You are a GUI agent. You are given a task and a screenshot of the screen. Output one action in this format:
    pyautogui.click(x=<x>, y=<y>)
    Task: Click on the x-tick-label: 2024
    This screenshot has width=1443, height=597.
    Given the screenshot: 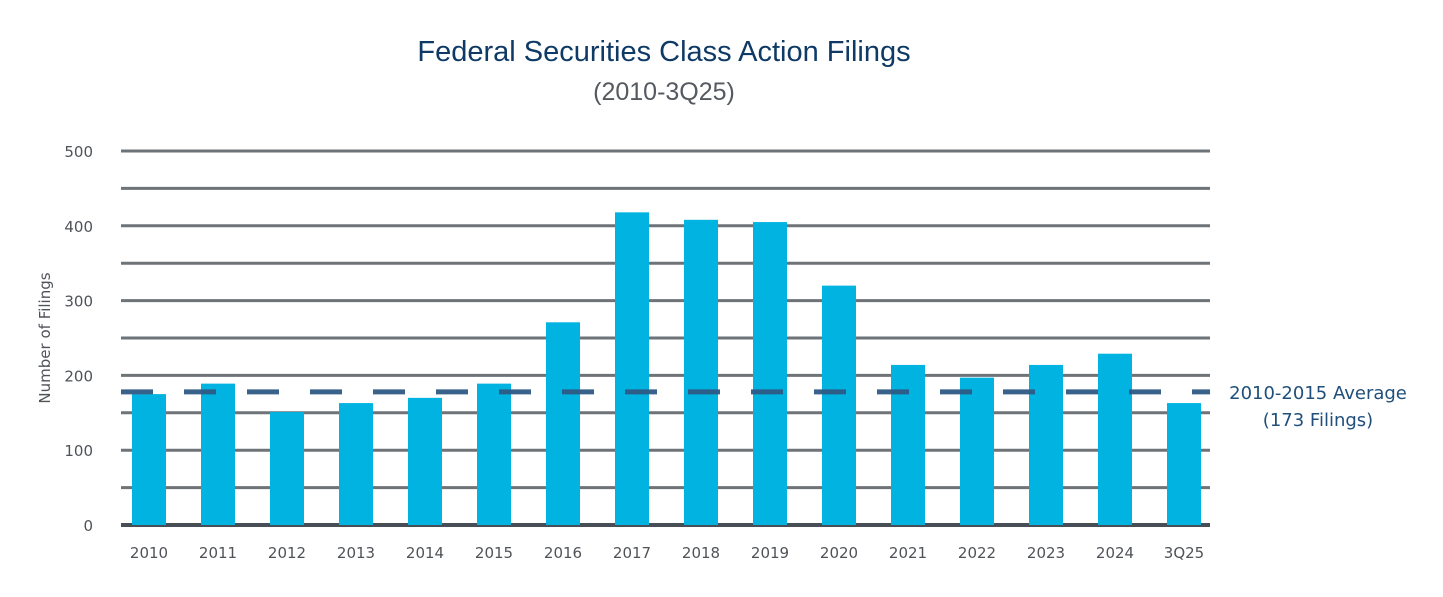 What is the action you would take?
    pyautogui.click(x=1115, y=553)
    